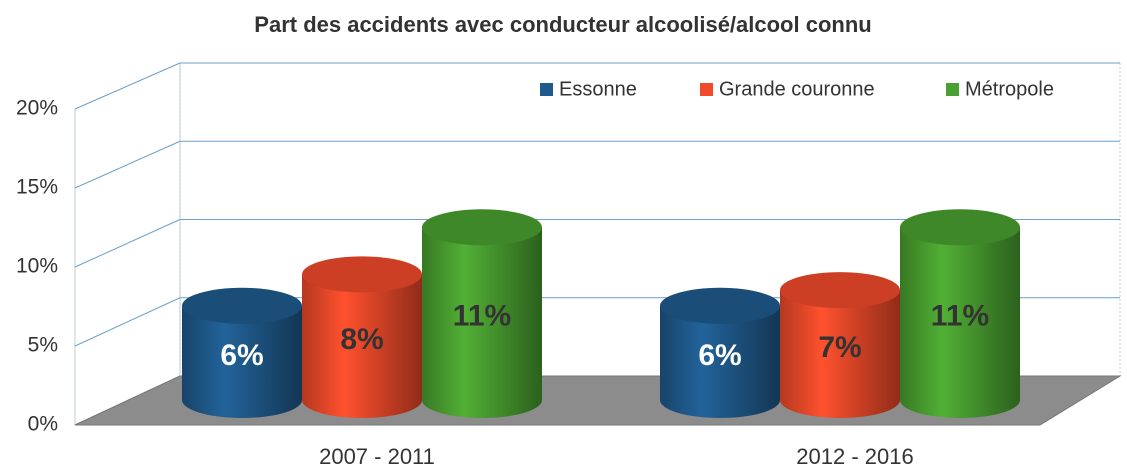 Image resolution: width=1127 pixels, height=470 pixels. Describe the element at coordinates (37, 187) in the screenshot. I see `y-tick-label: 15%` at that location.